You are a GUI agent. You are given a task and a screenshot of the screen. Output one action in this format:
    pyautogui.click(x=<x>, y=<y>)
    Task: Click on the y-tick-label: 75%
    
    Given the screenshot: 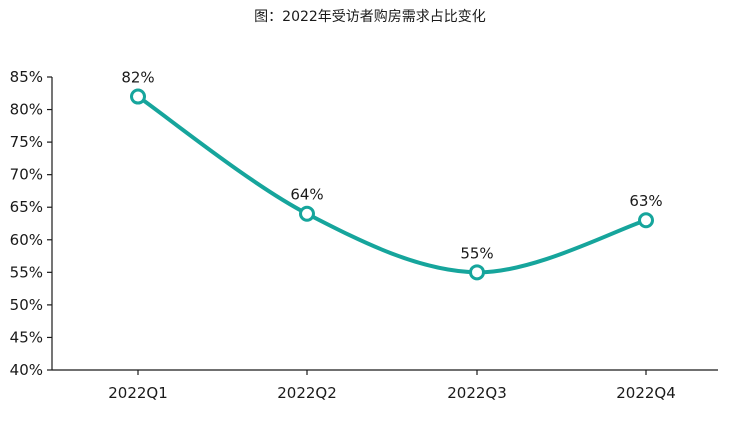 What is the action you would take?
    pyautogui.click(x=26, y=142)
    